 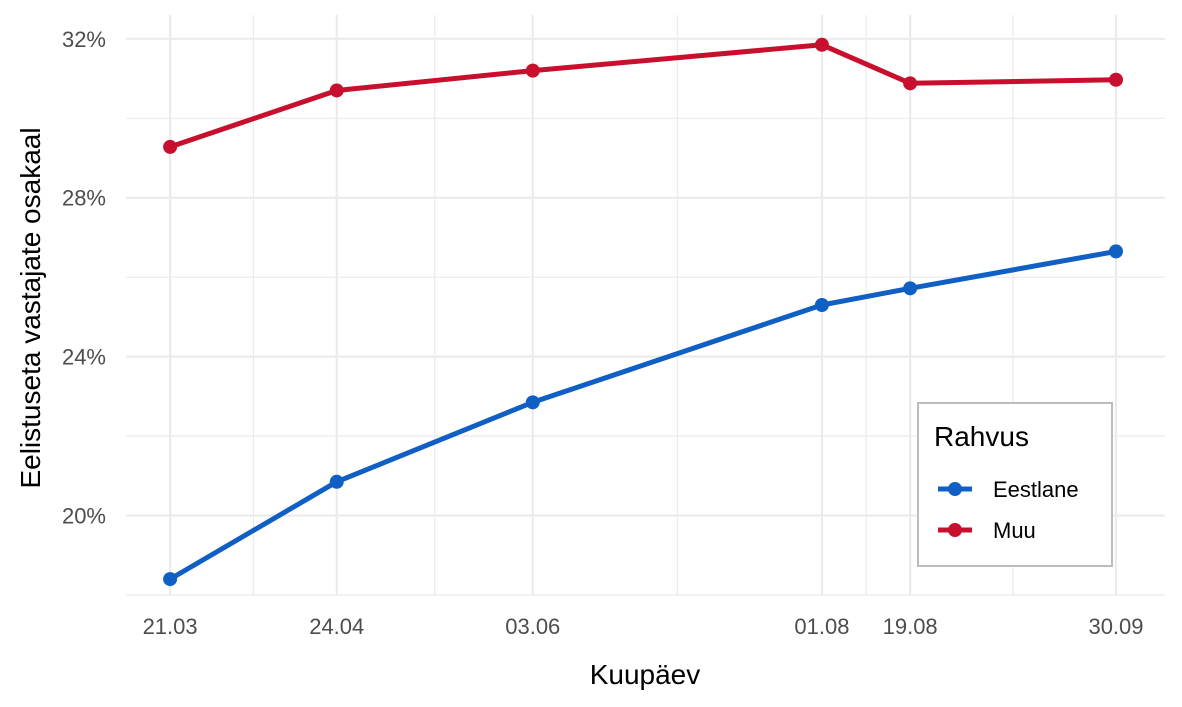 I want to click on x-tick-label: 30.09, so click(x=1115, y=626).